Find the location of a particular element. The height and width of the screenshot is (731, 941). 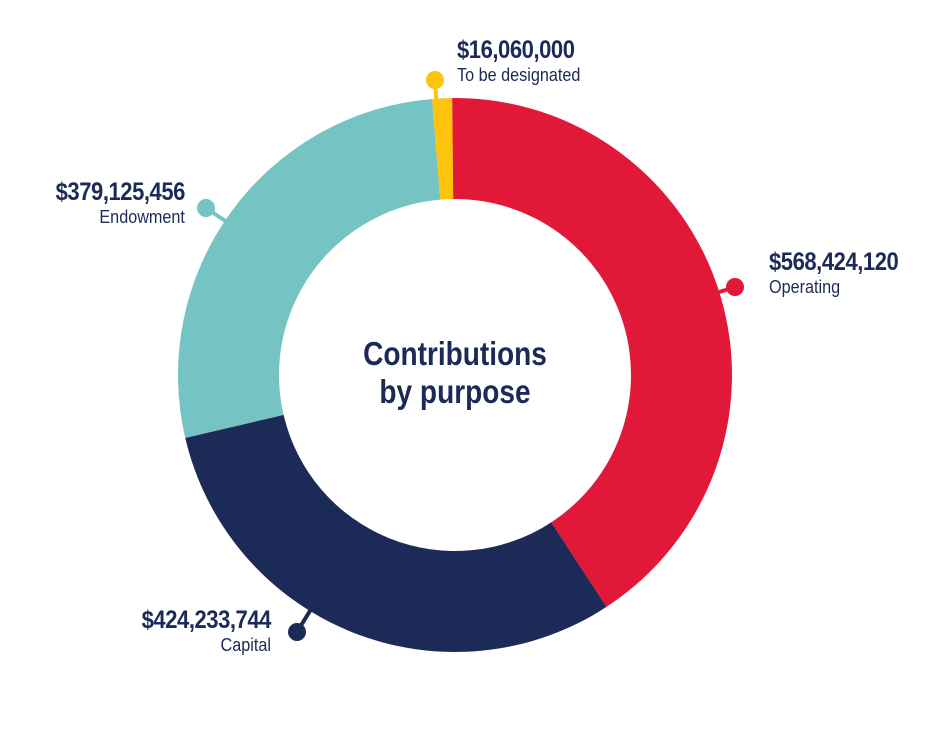

label-to-be-designated: $16,060,000 To be designated is located at coordinates (525, 61).